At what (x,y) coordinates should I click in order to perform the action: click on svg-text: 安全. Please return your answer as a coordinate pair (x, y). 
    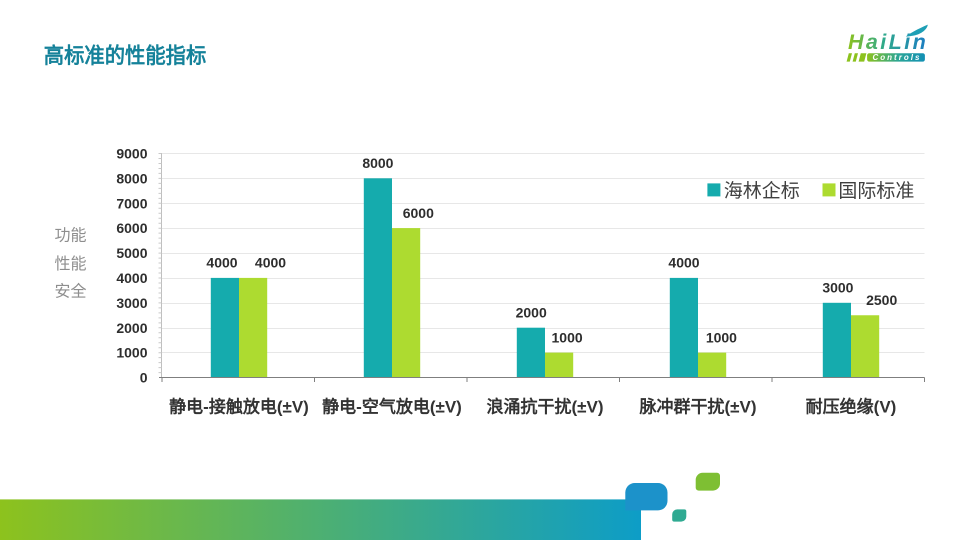
    Looking at the image, I should click on (70, 292).